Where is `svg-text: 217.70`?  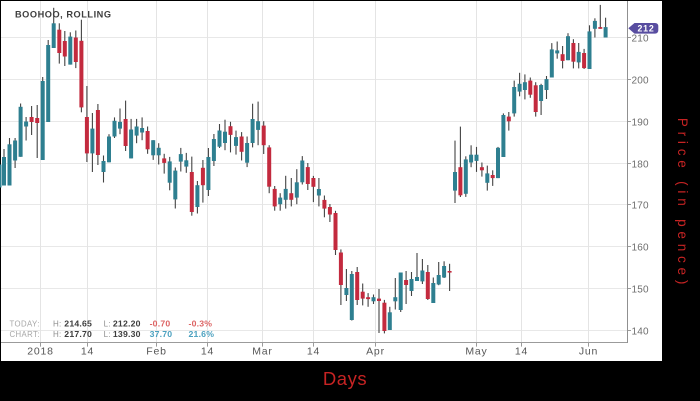
svg-text: 217.70 is located at coordinates (78, 334).